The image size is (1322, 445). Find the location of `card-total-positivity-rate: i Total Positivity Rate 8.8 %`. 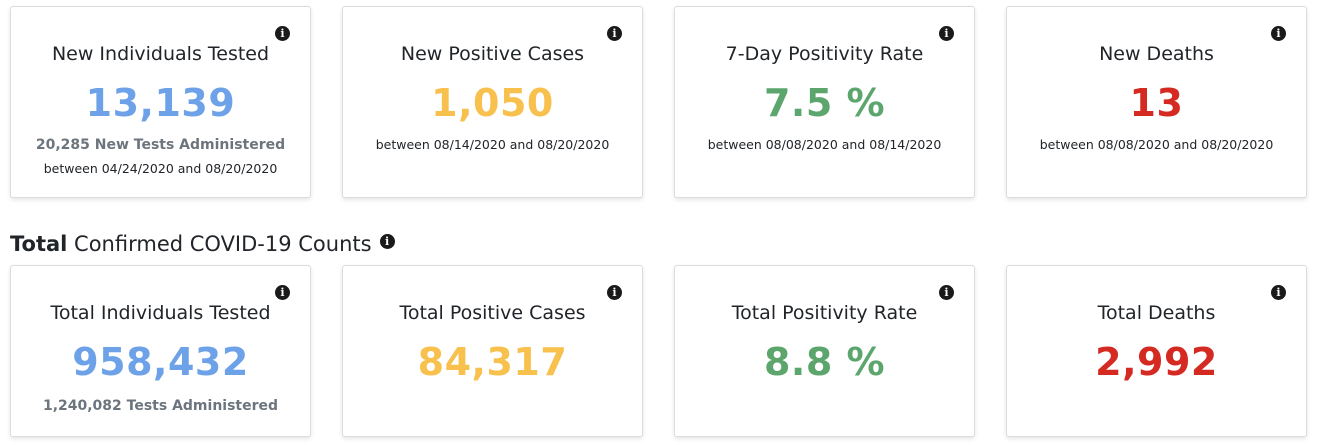

card-total-positivity-rate: i Total Positivity Rate 8.8 % is located at coordinates (824, 351).